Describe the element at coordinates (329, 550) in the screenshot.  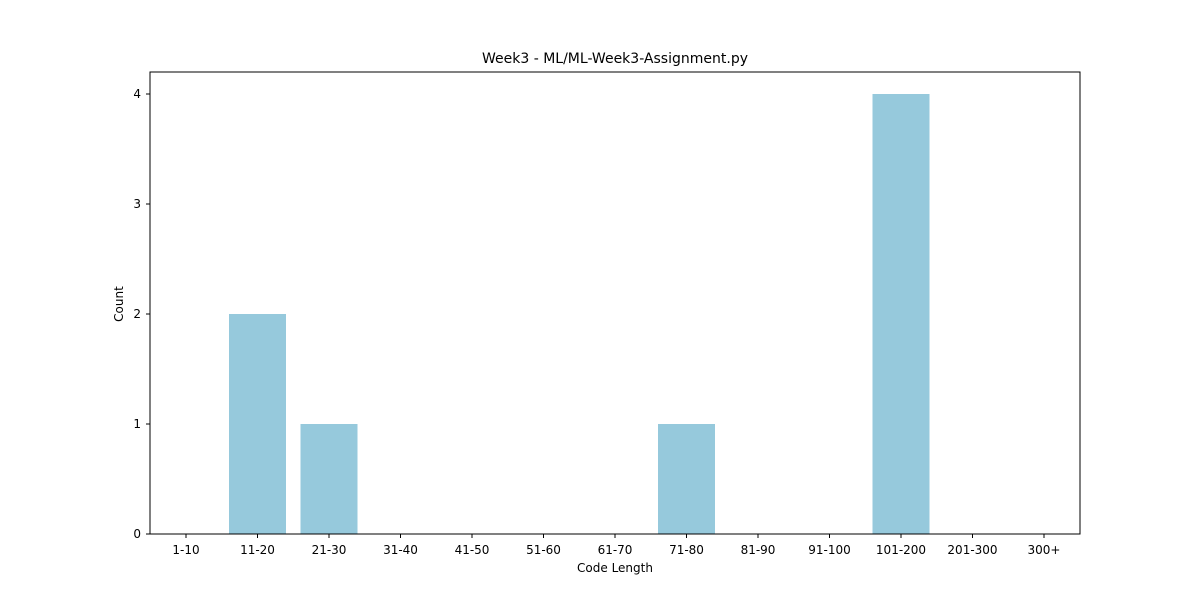
I see `x-tick-label: 21-30` at that location.